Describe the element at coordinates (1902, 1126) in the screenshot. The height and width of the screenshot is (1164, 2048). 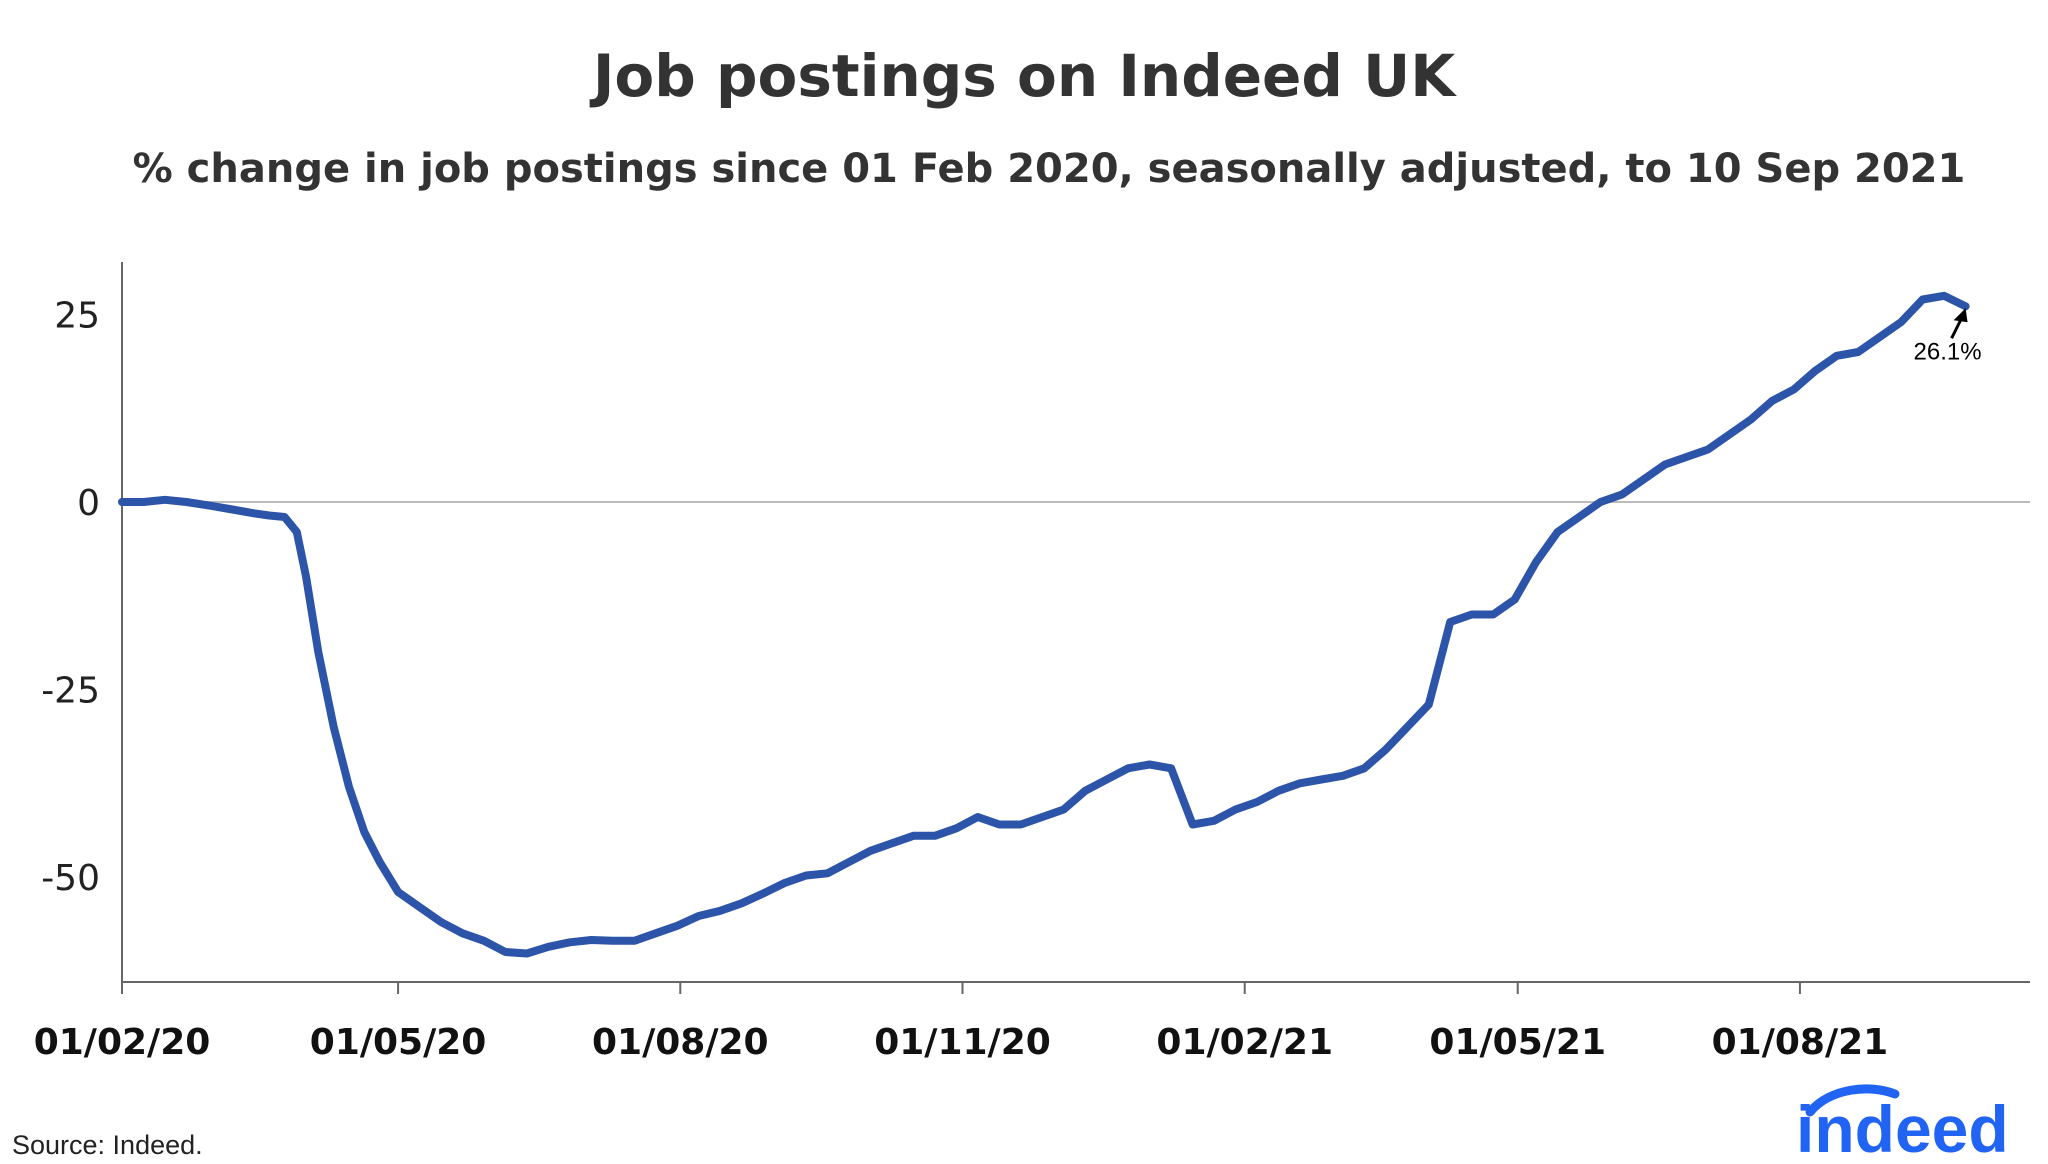
I see `svg-text: indeed` at that location.